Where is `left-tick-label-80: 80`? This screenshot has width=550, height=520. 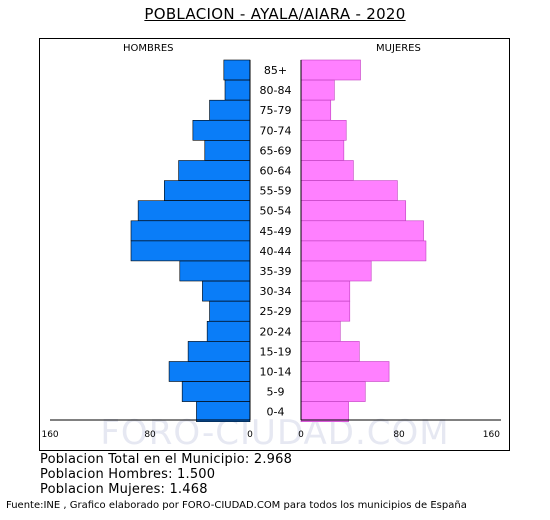
left-tick-label-80: 80 is located at coordinates (150, 435).